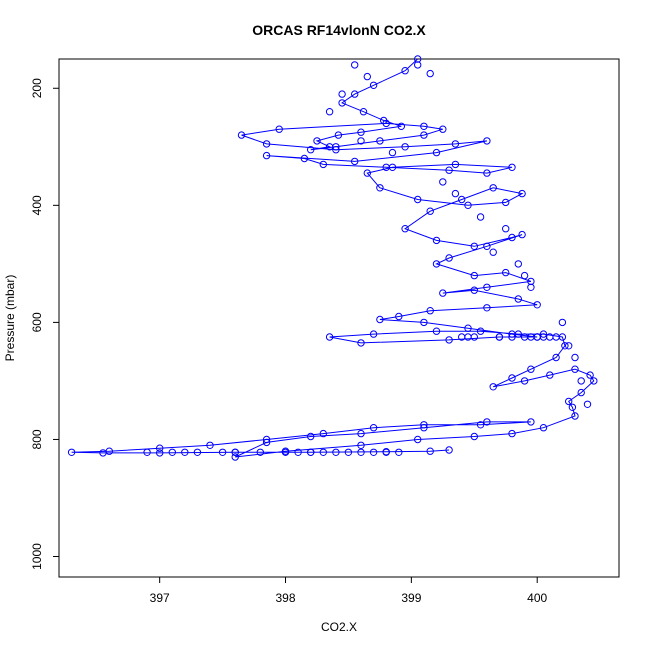 The image size is (650, 650). What do you see at coordinates (10, 318) in the screenshot?
I see `y-axis-label: Pressure (mbar)` at bounding box center [10, 318].